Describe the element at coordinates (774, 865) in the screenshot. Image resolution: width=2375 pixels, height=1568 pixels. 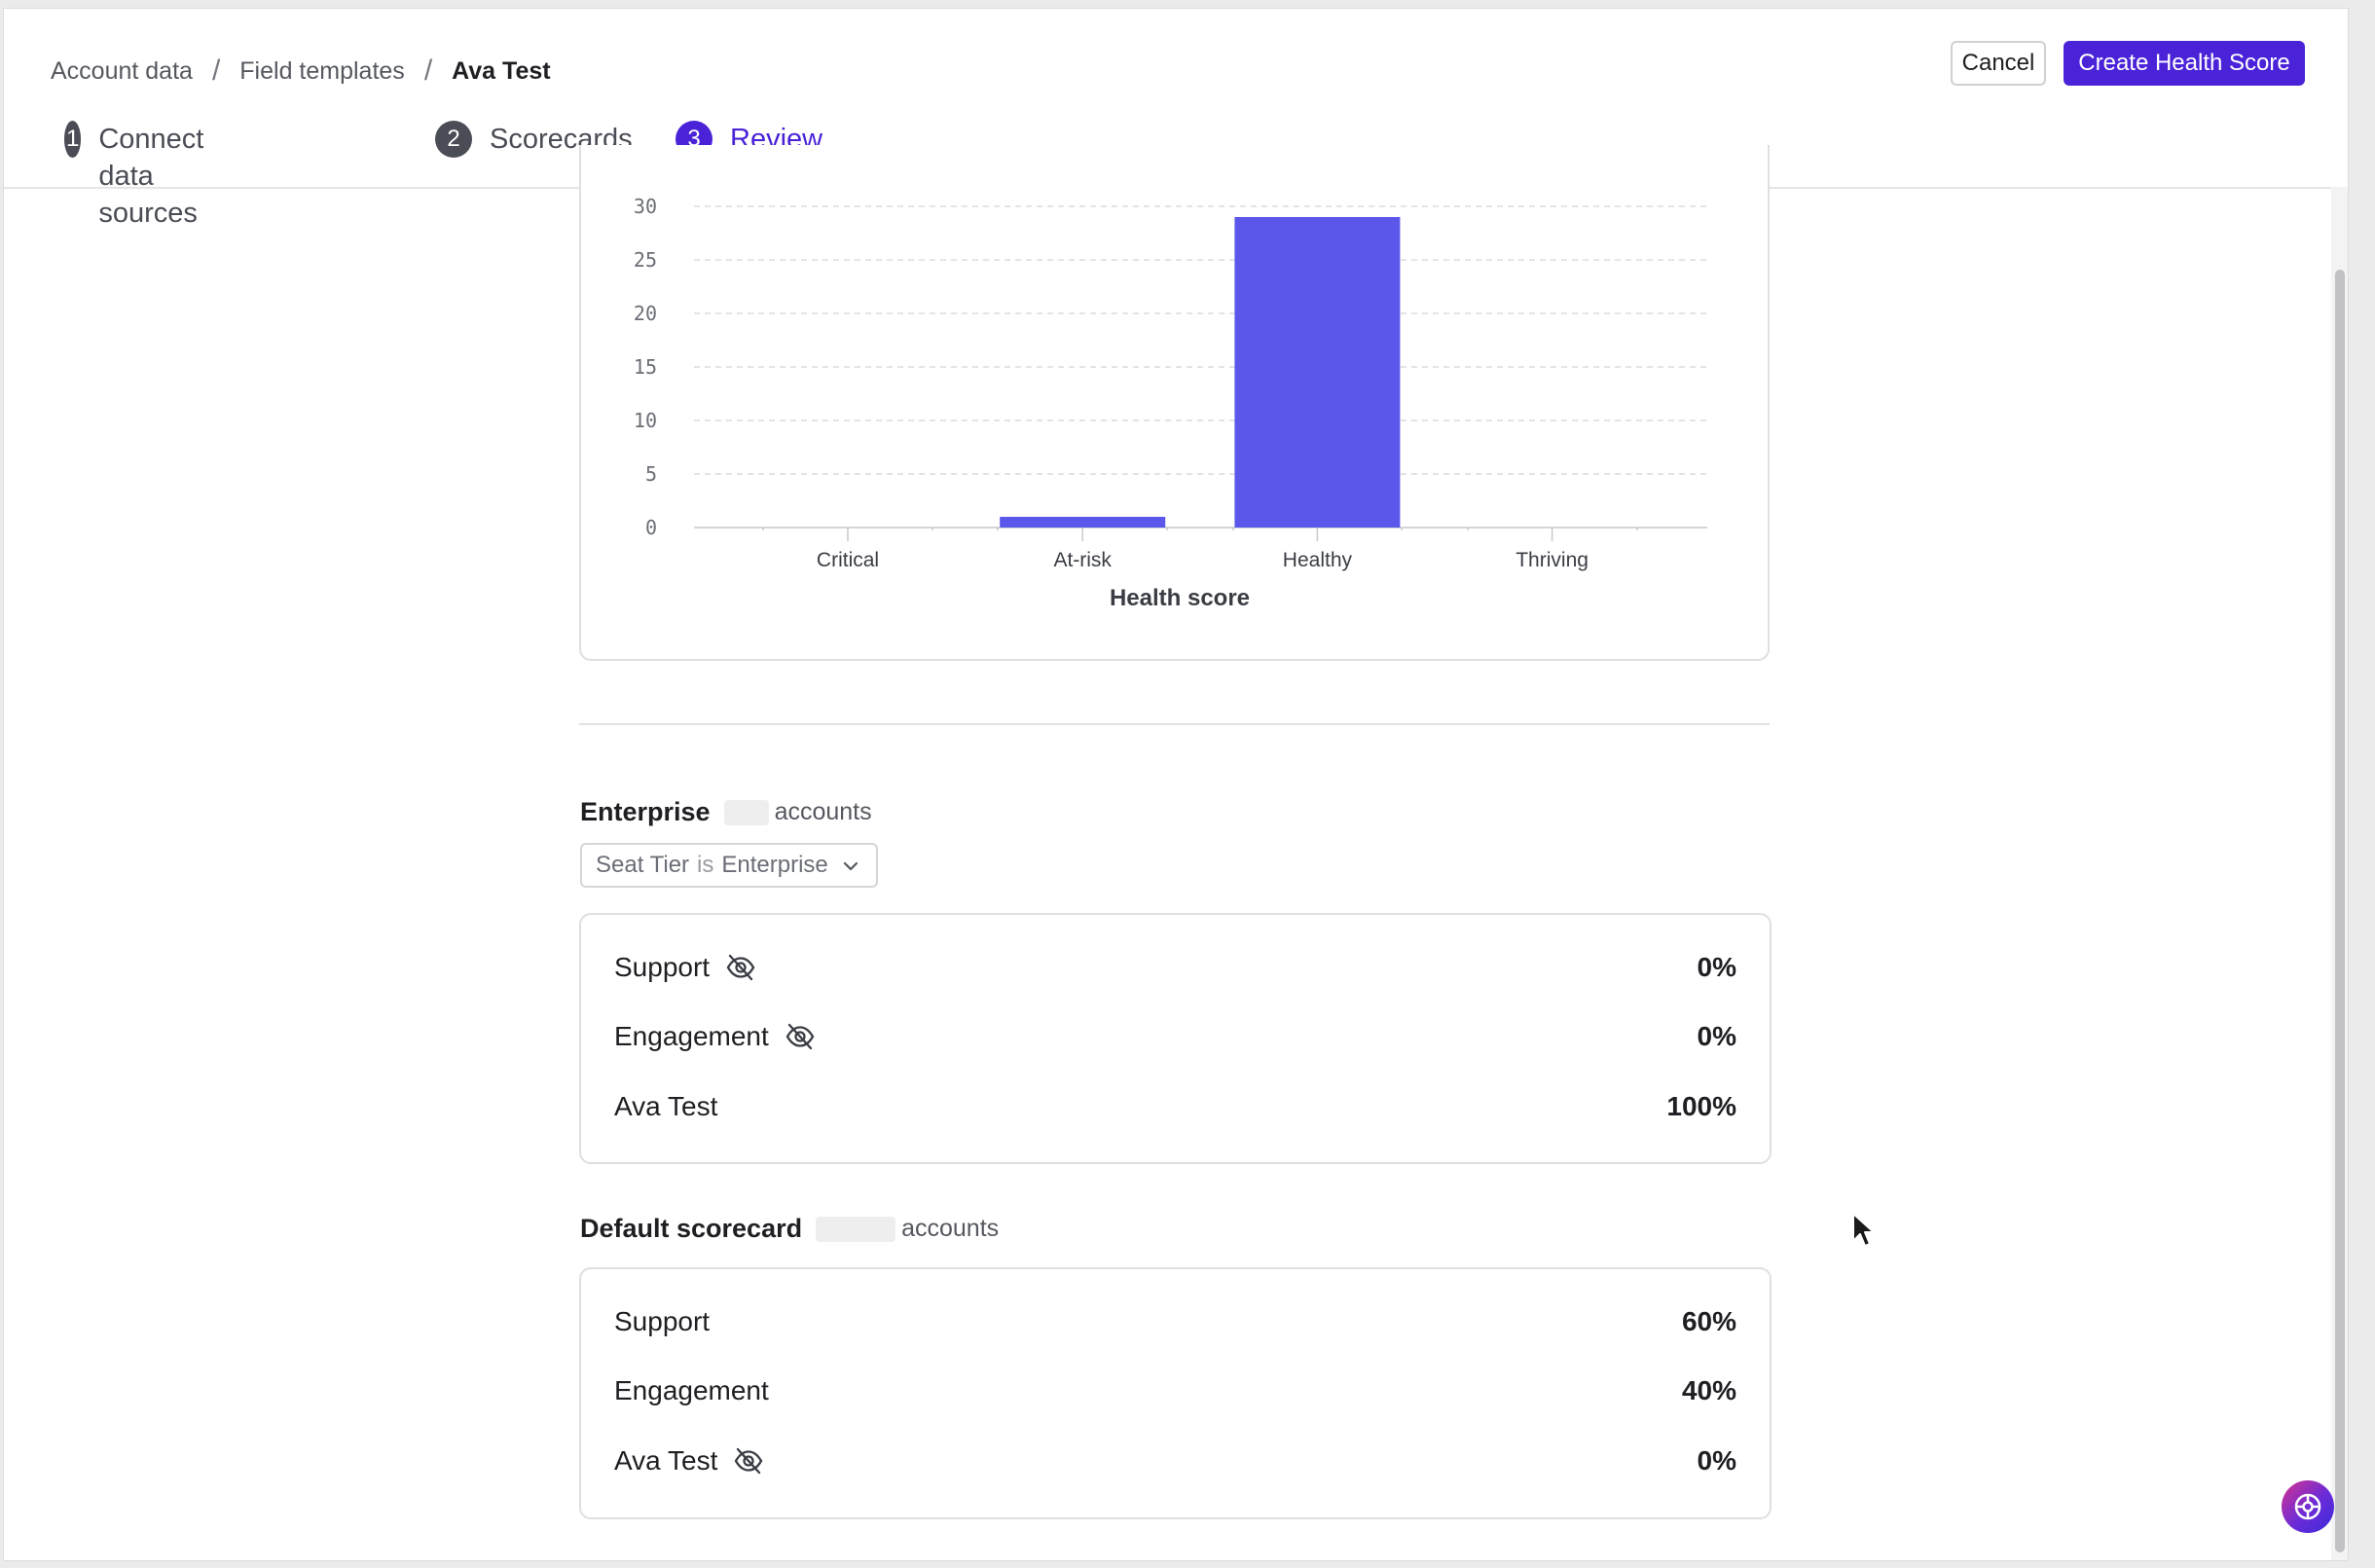
I see `filter-value: Enterprise` at that location.